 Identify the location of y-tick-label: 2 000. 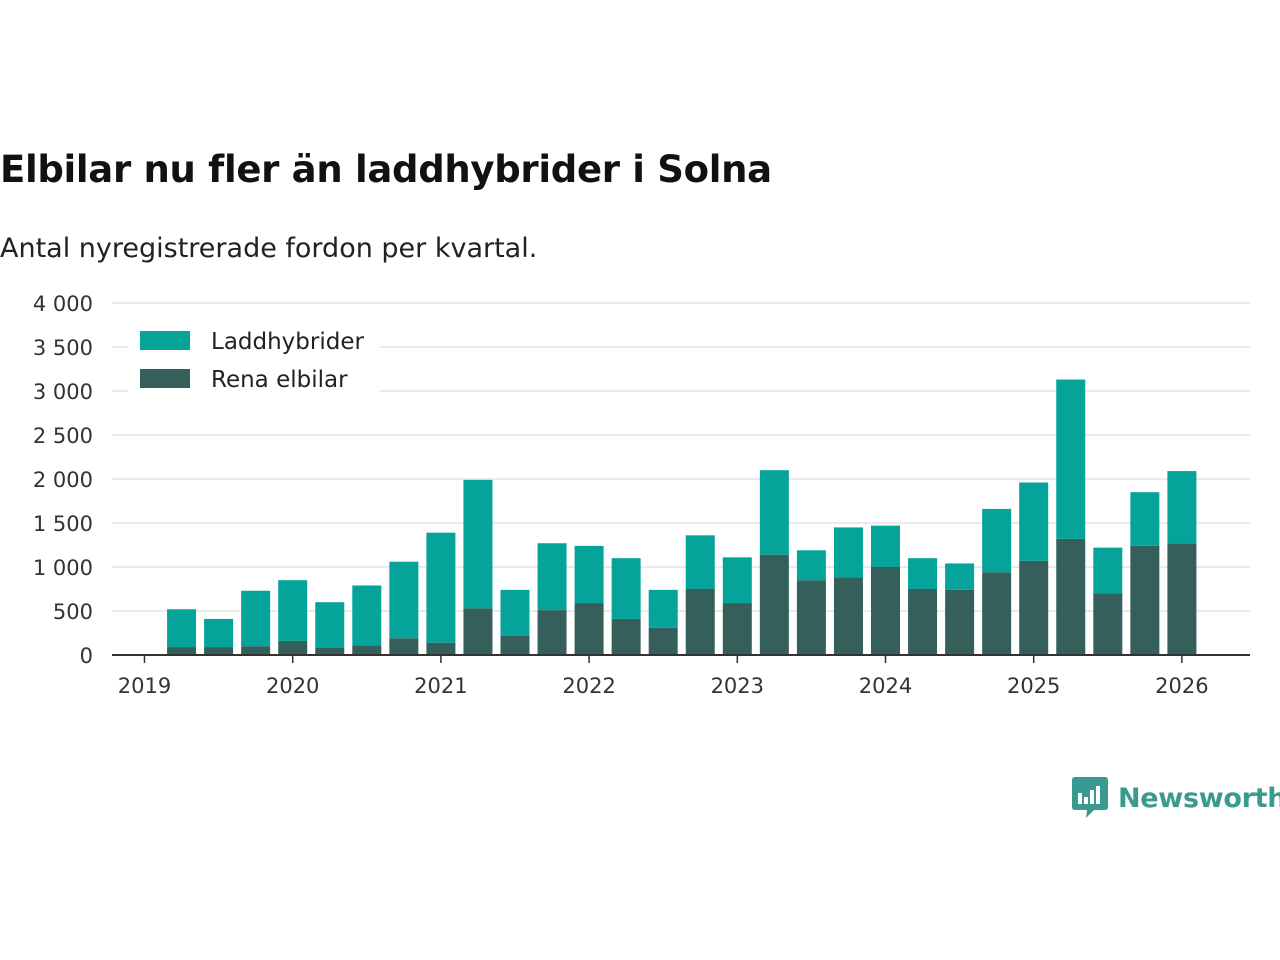
(63, 480).